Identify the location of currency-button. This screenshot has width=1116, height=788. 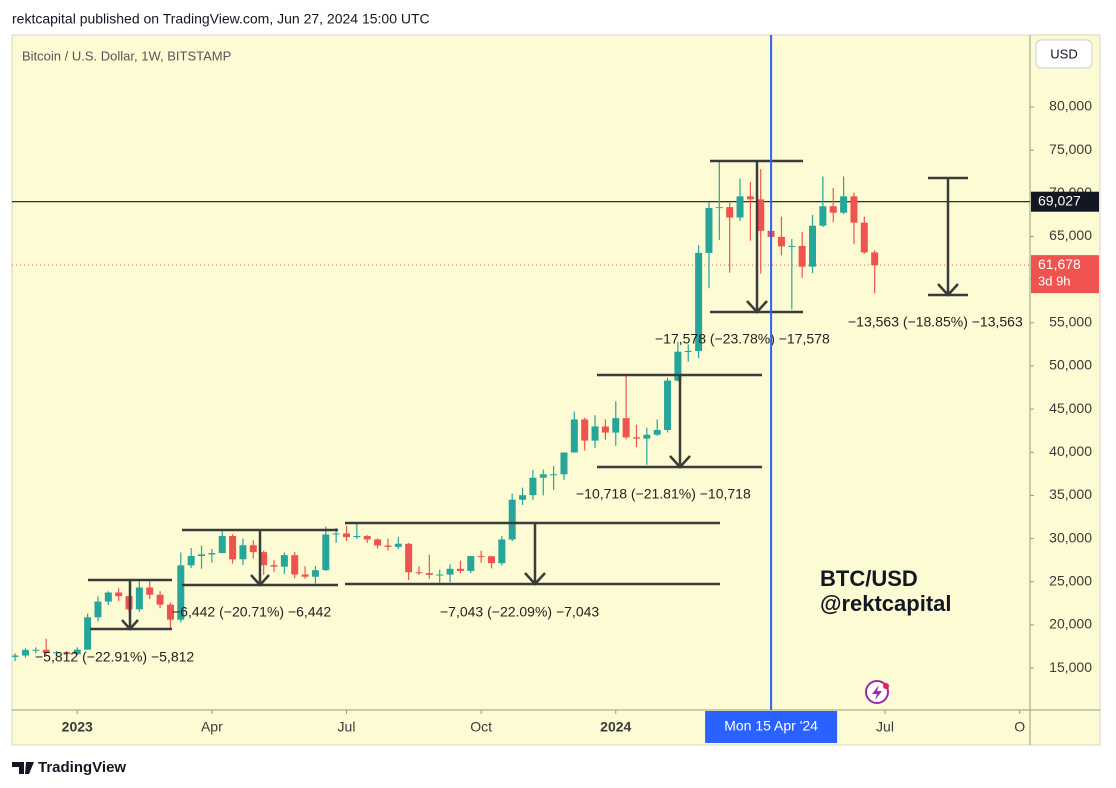
(1064, 54).